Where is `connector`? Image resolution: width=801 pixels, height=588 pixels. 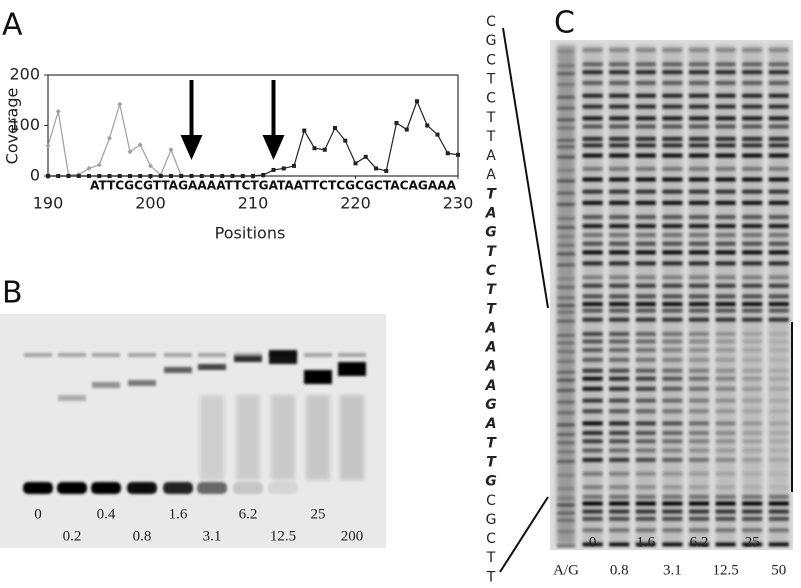 connector is located at coordinates (525, 168).